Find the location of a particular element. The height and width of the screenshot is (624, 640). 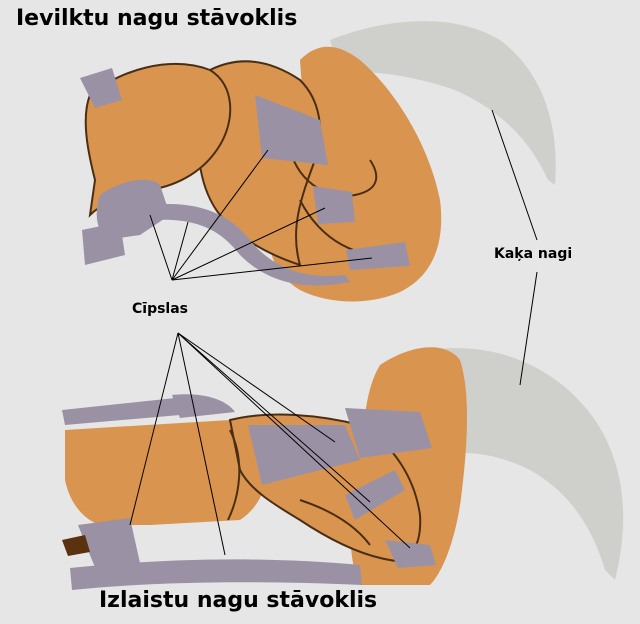

title-extended: Izlaistu nagu stāvoklis is located at coordinates (238, 600).